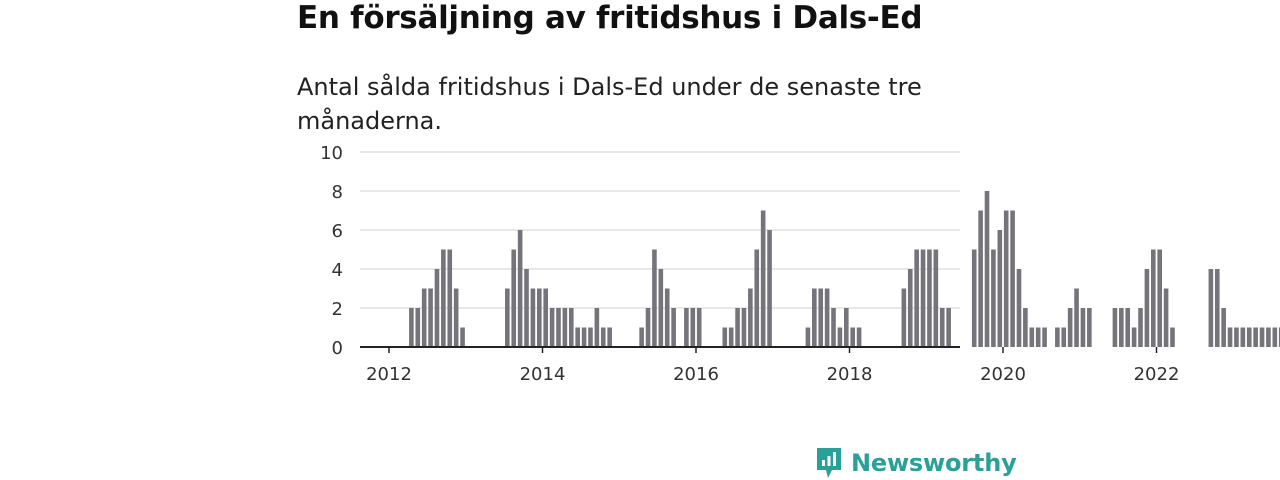  I want to click on x-tick-label: 2022, so click(1157, 374).